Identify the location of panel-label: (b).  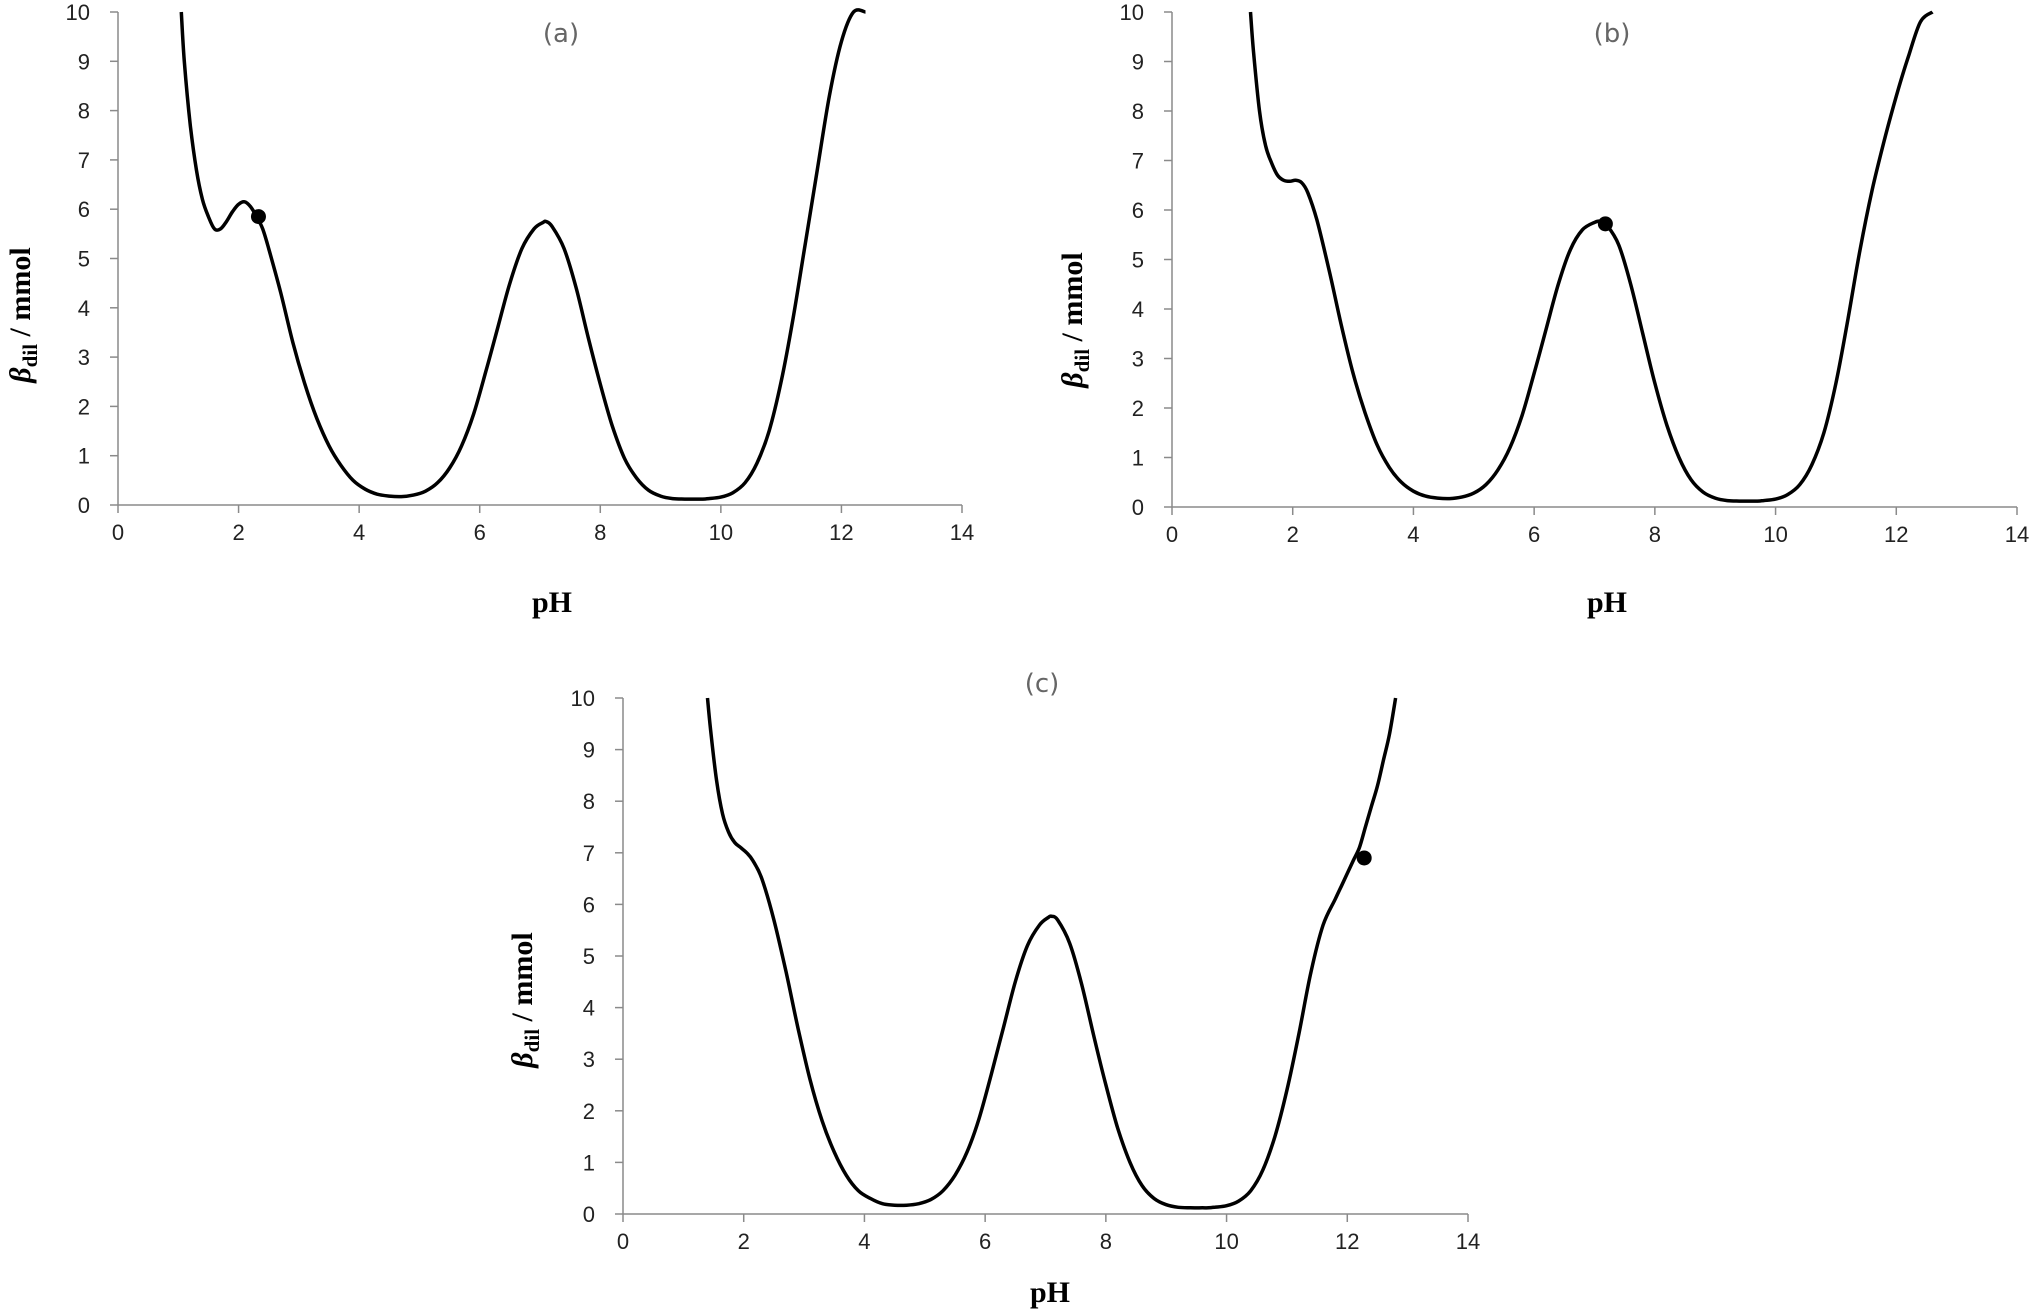
(1612, 34).